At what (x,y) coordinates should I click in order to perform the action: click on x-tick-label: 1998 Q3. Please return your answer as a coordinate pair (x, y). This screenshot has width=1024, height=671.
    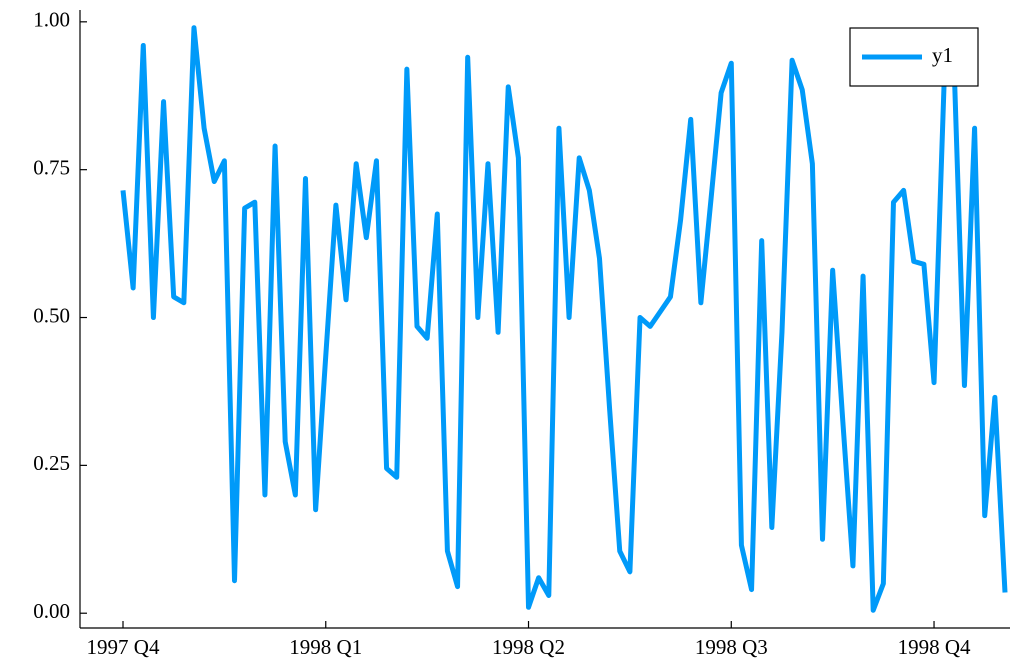
    Looking at the image, I should click on (731, 647).